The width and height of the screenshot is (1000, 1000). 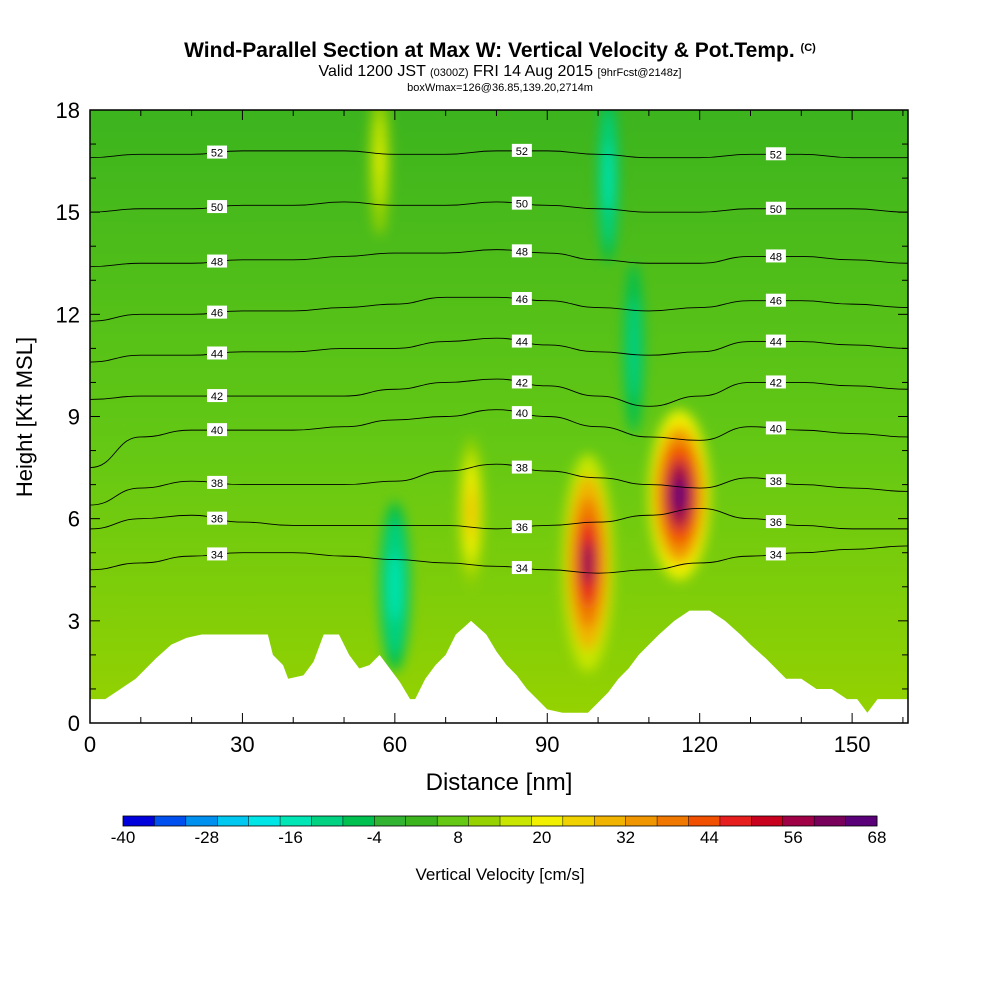 What do you see at coordinates (24, 417) in the screenshot?
I see `y-axis-label: Height [Kft MSL]` at bounding box center [24, 417].